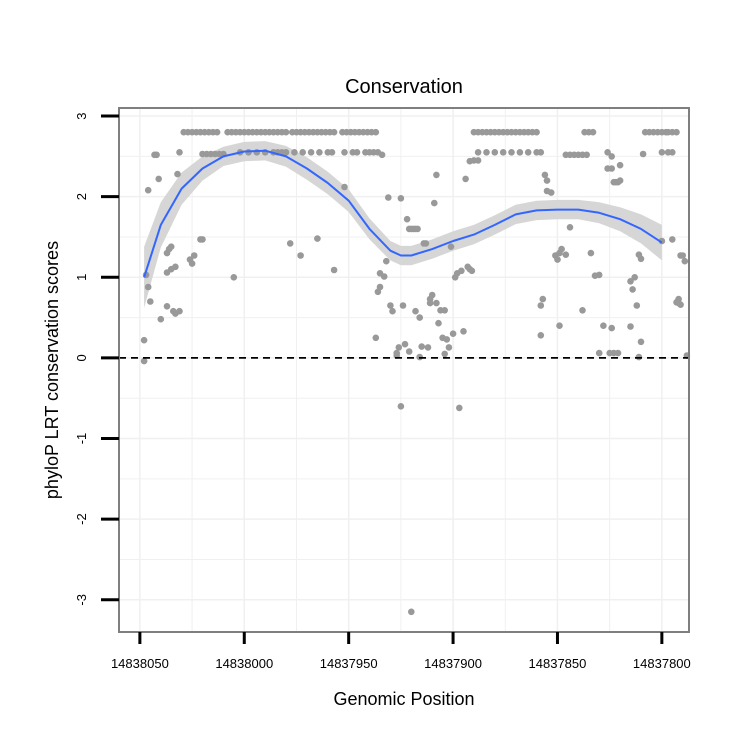 The height and width of the screenshot is (750, 750). Describe the element at coordinates (81, 115) in the screenshot. I see `y-tick-label: 3` at that location.